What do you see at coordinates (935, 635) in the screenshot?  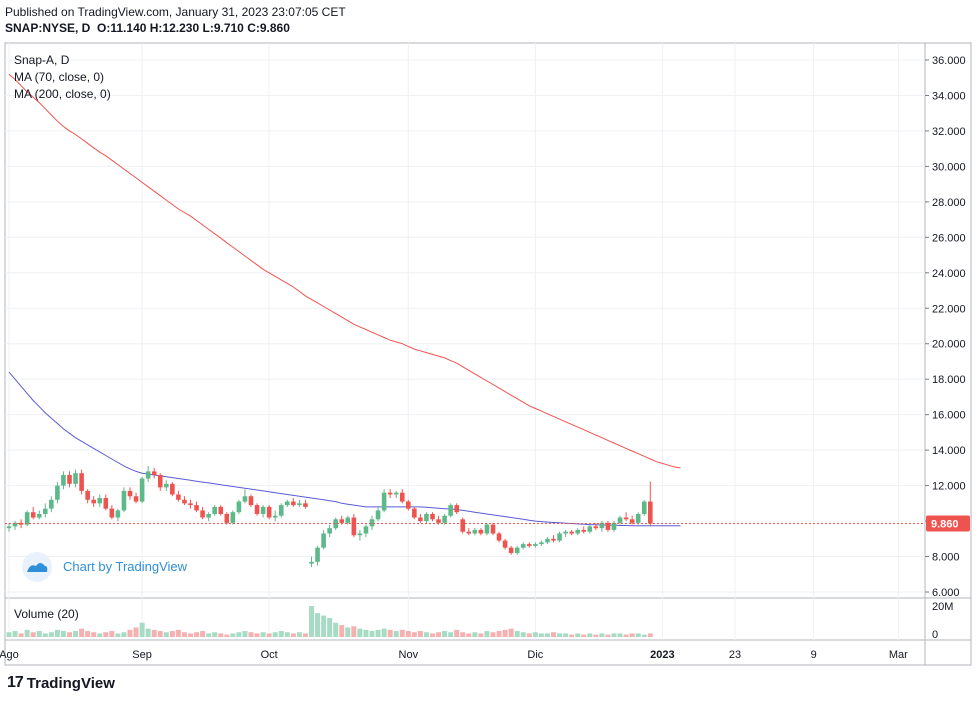 I see `volume-tick-label: 0` at bounding box center [935, 635].